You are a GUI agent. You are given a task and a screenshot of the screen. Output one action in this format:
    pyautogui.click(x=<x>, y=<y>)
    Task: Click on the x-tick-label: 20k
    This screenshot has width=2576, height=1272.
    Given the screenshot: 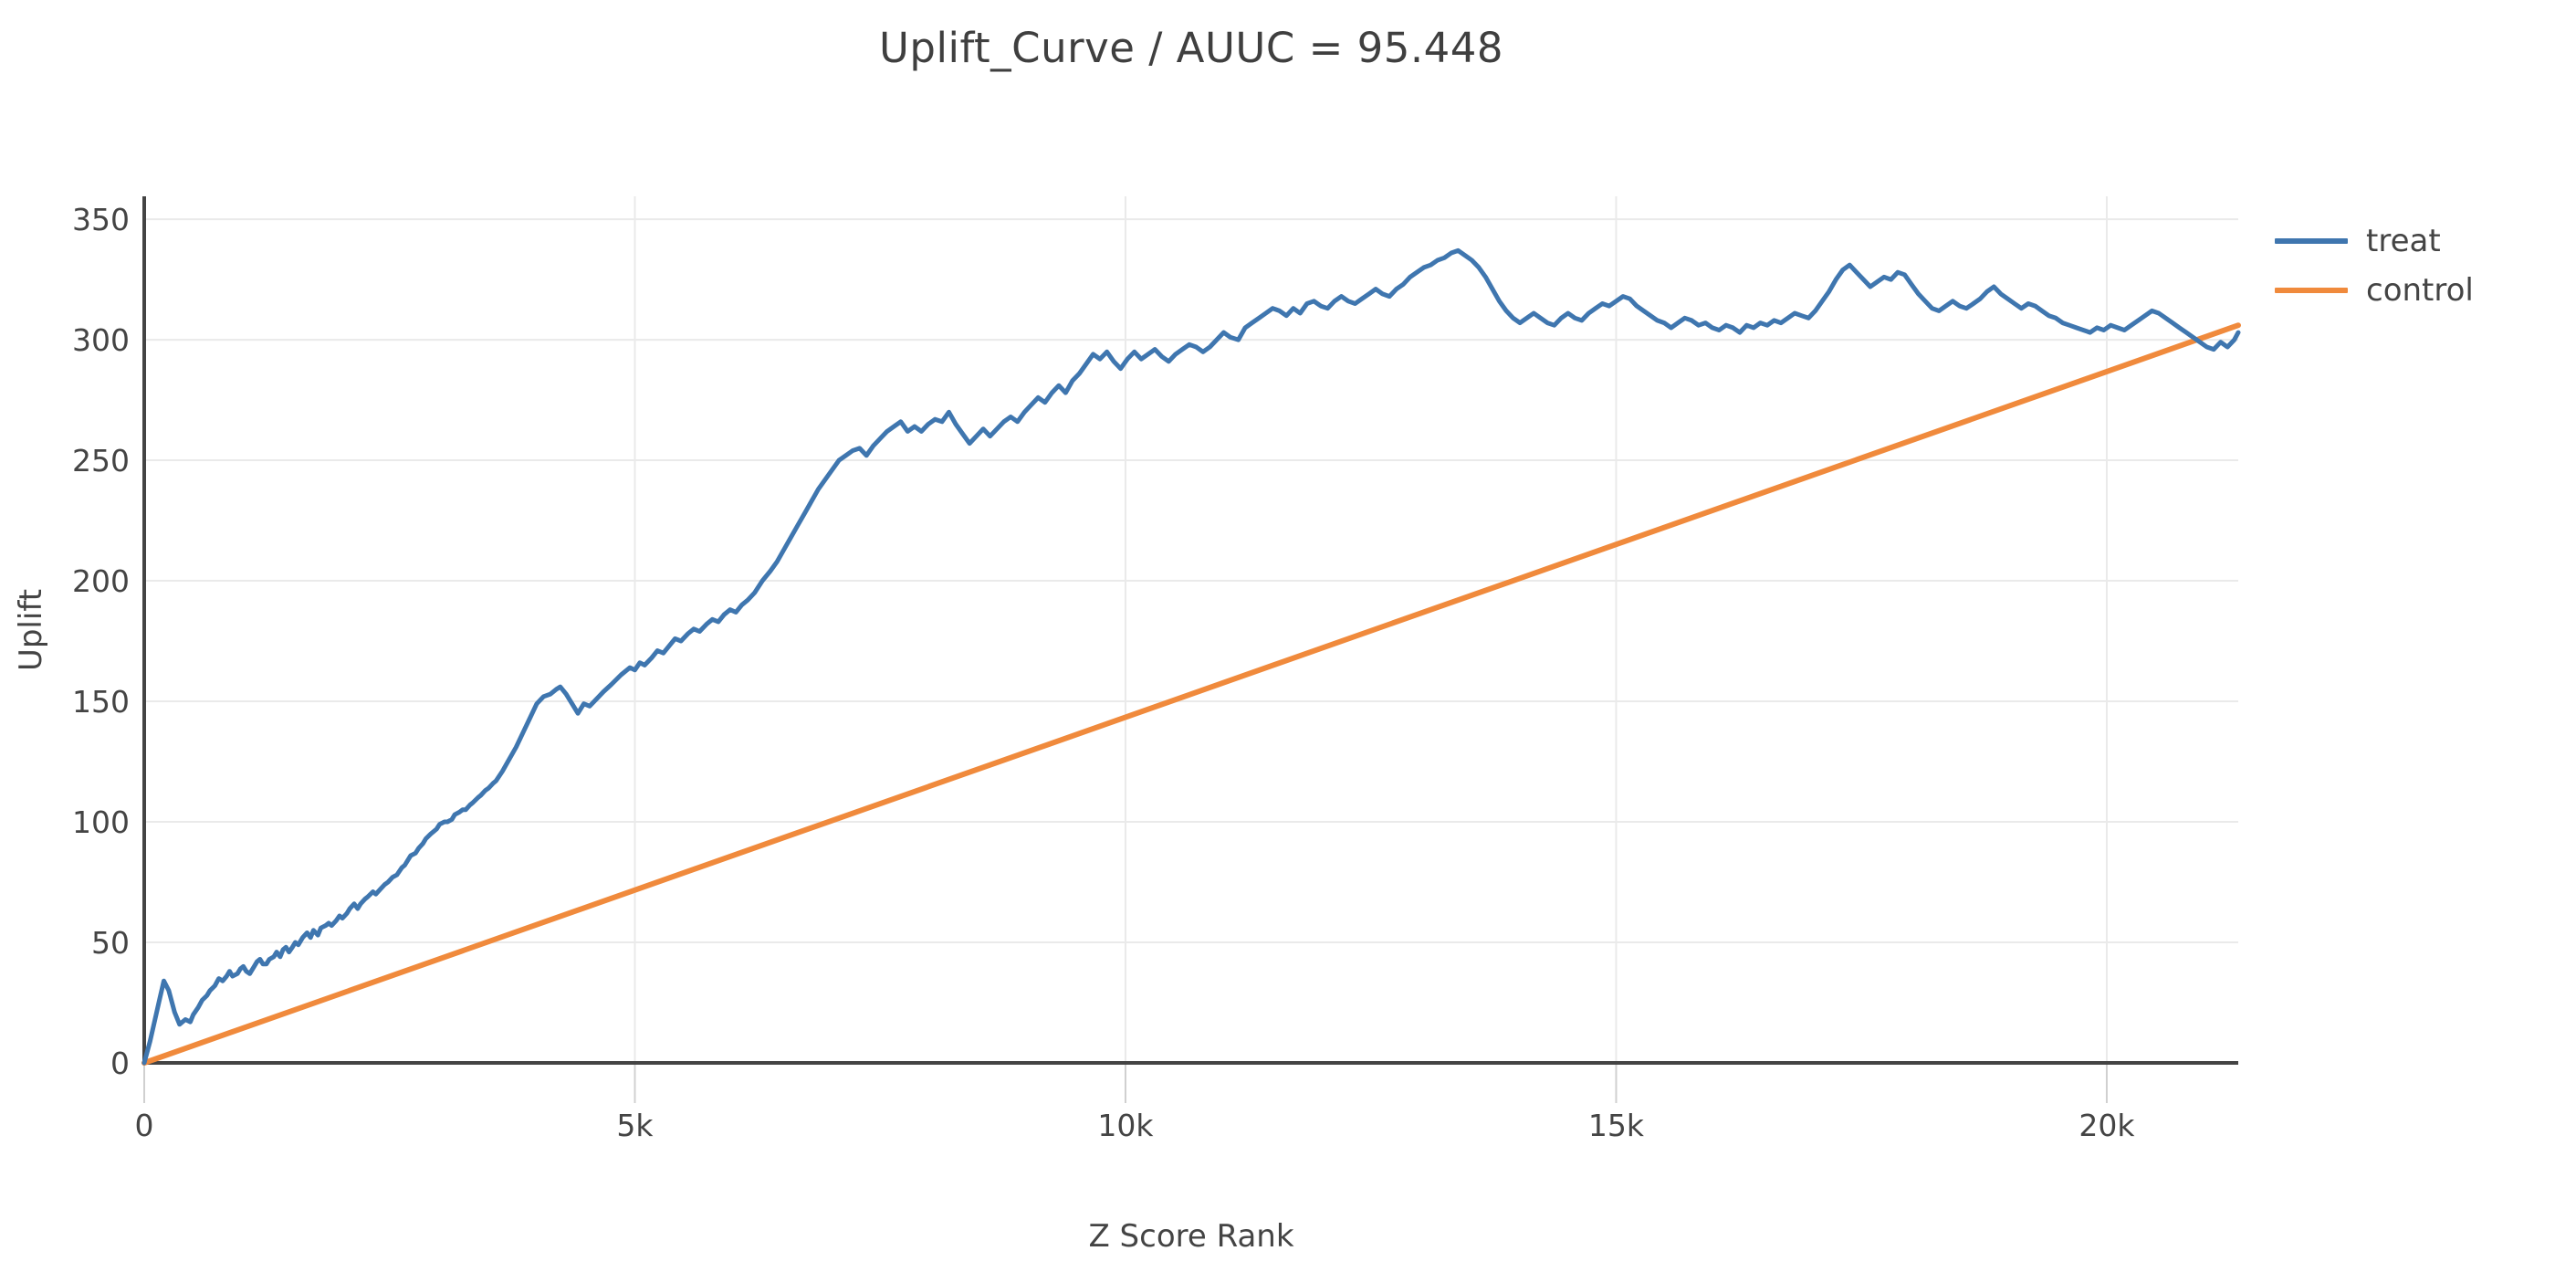 What is the action you would take?
    pyautogui.click(x=2107, y=1125)
    